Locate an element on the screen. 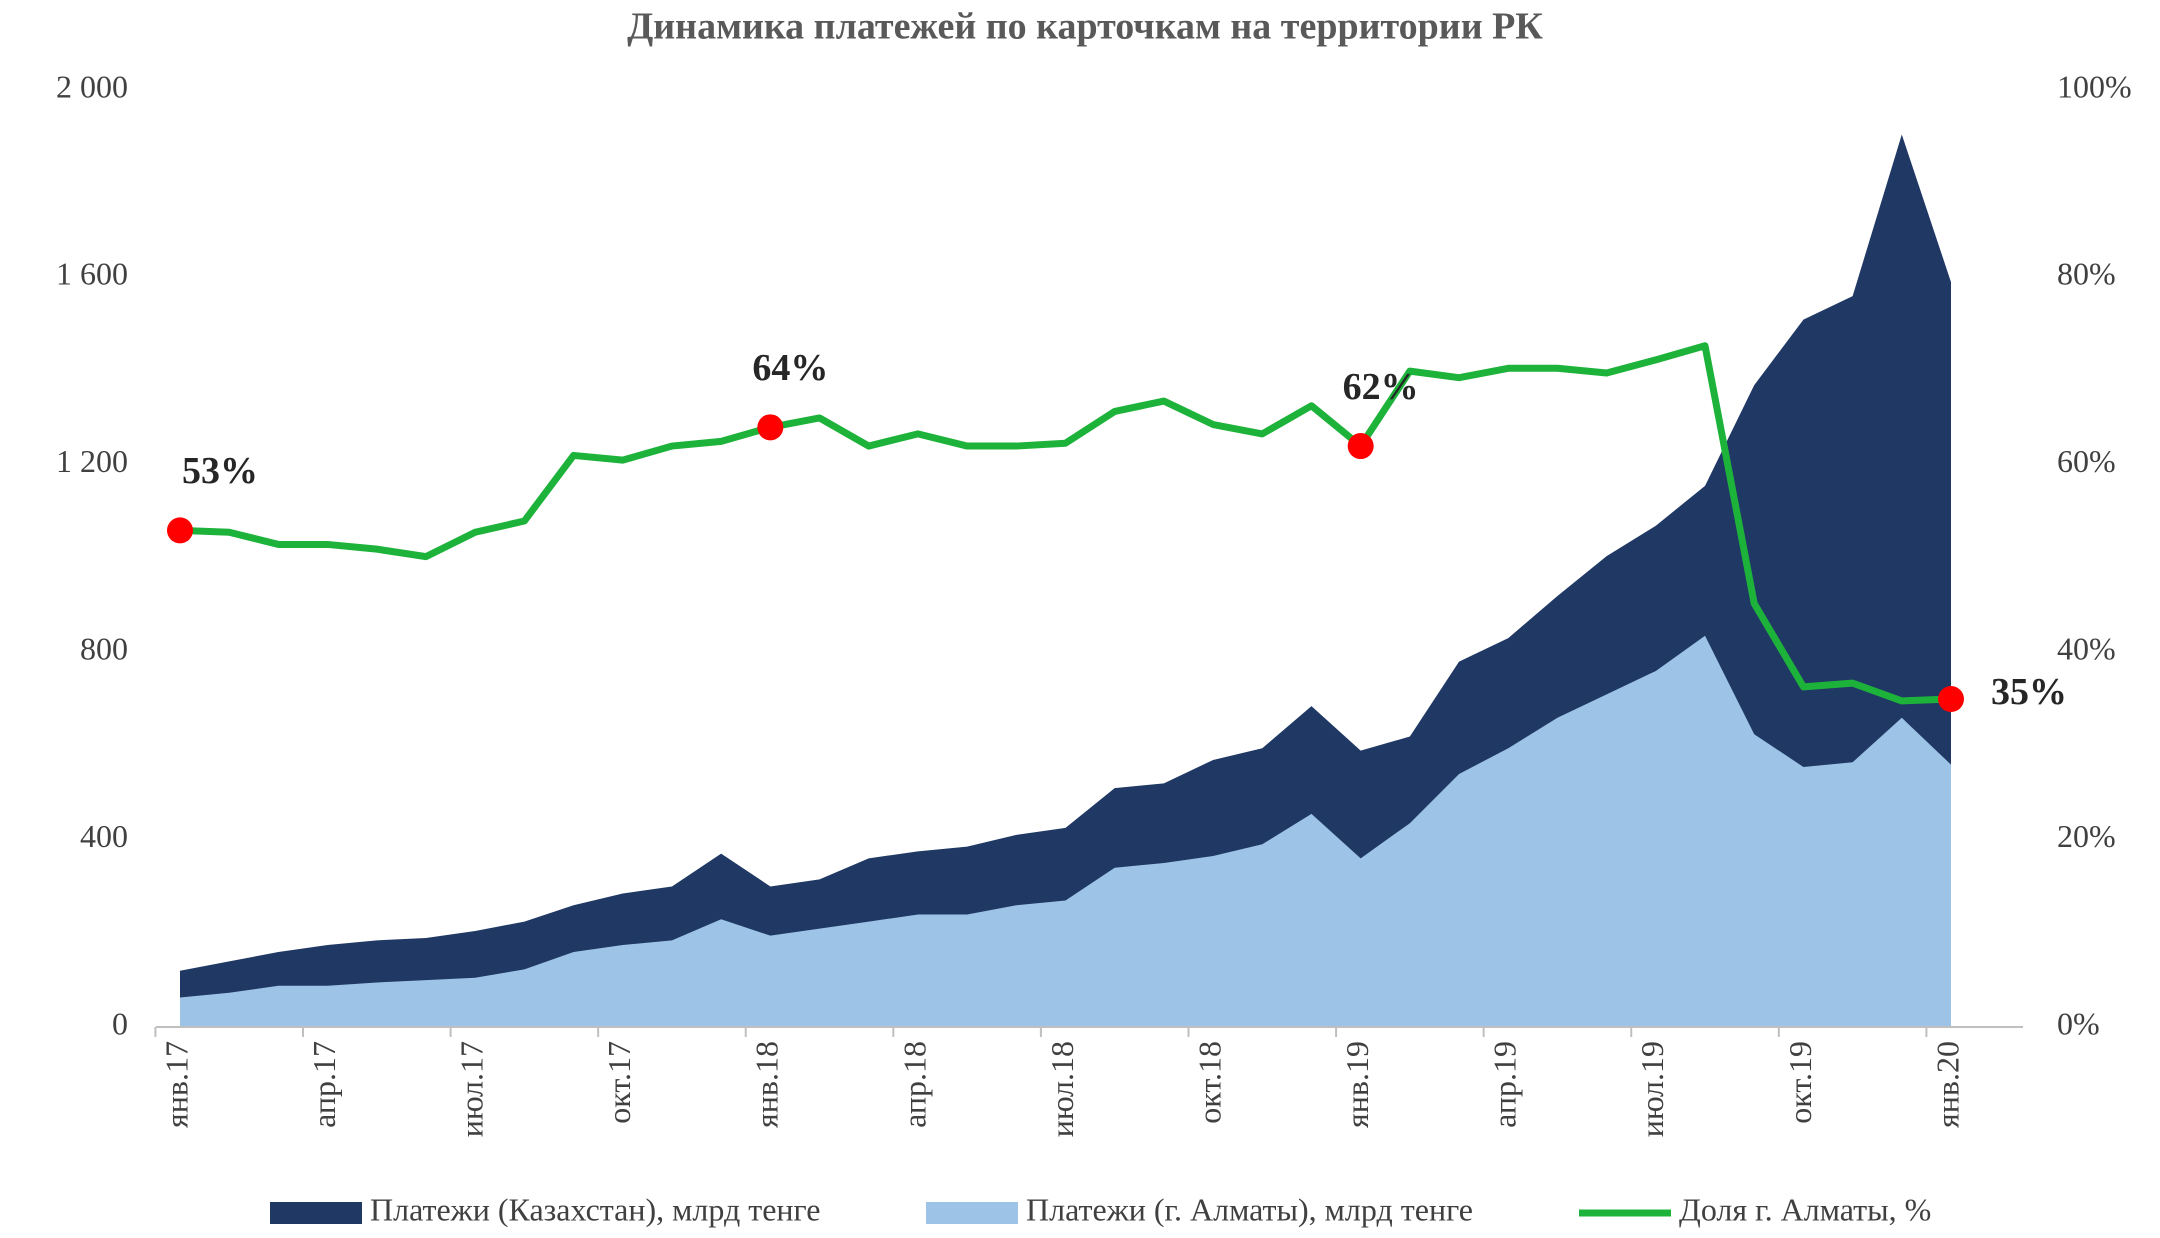  legend-label: Платежи (г. Алматы), млрд тенге is located at coordinates (1249, 1209).